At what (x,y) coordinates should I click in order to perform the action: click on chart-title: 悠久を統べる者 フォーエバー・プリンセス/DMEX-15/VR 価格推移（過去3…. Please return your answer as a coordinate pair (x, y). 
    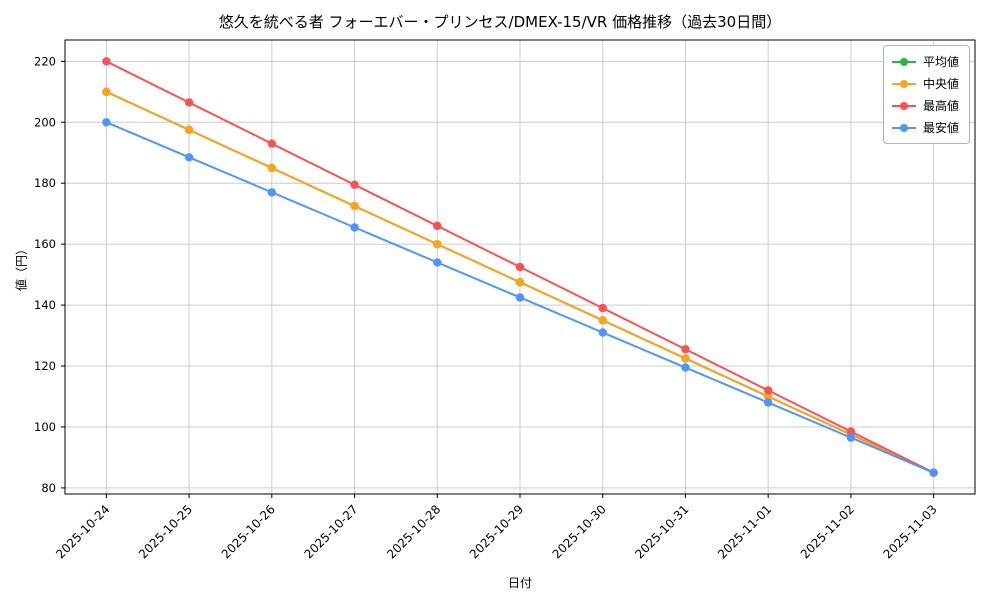
    Looking at the image, I should click on (500, 22).